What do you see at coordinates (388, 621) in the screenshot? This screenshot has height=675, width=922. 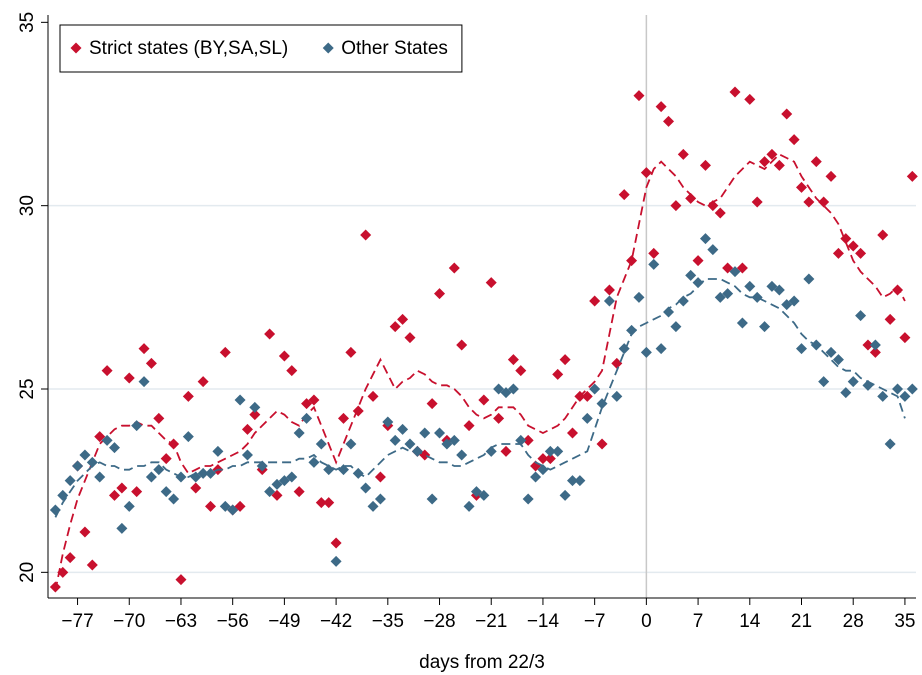 I see `x-tick-label: −35` at bounding box center [388, 621].